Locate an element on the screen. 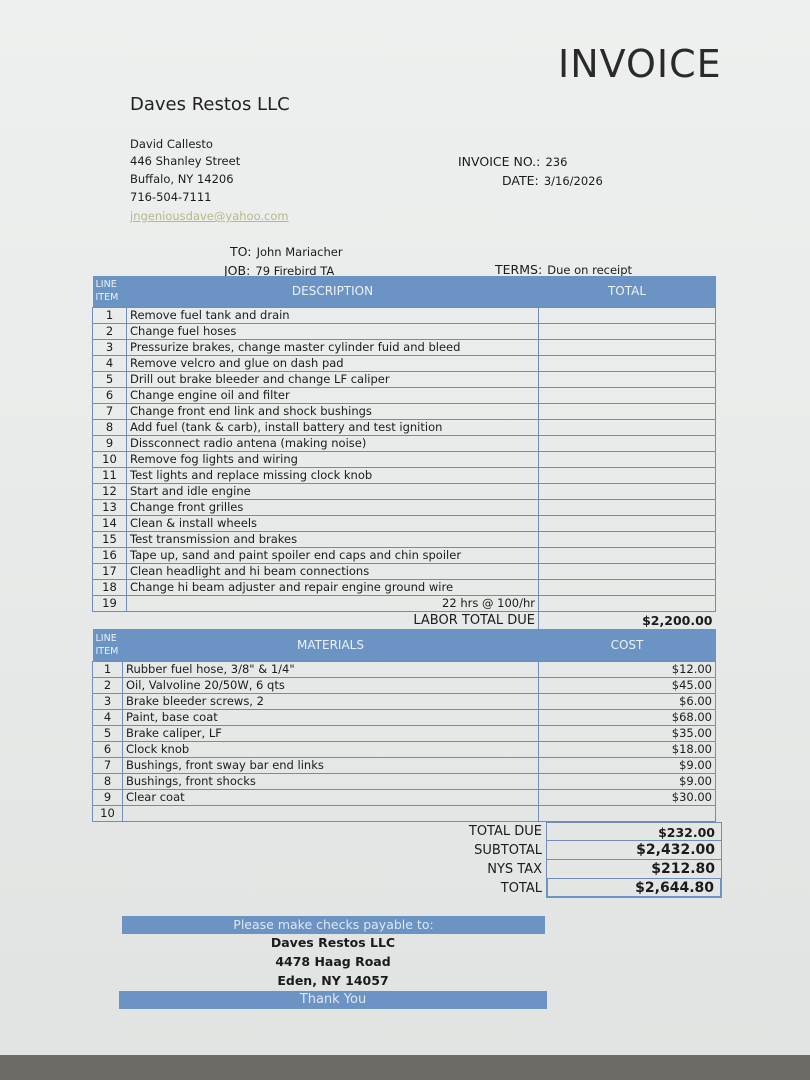 The image size is (810, 1080). material-description: Bushings, front sway bar end links is located at coordinates (330, 765).